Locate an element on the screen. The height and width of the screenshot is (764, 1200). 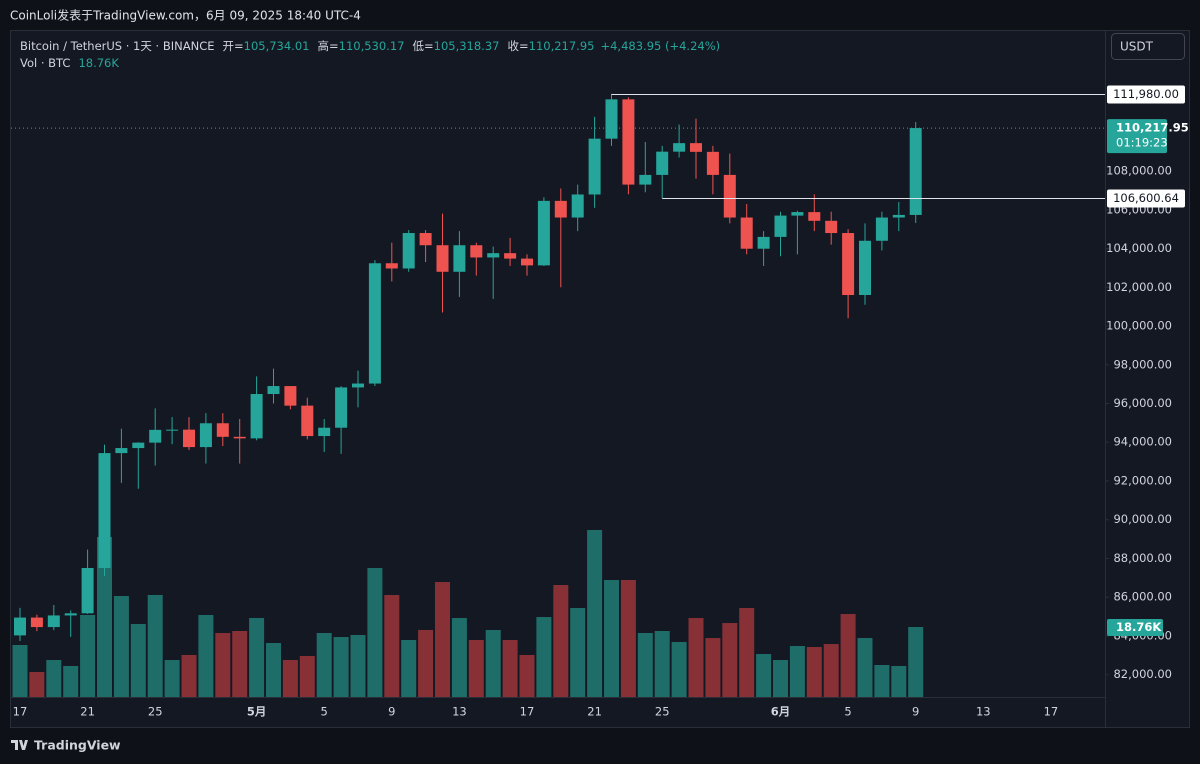
ohlc-key: 收= is located at coordinates (517, 46).